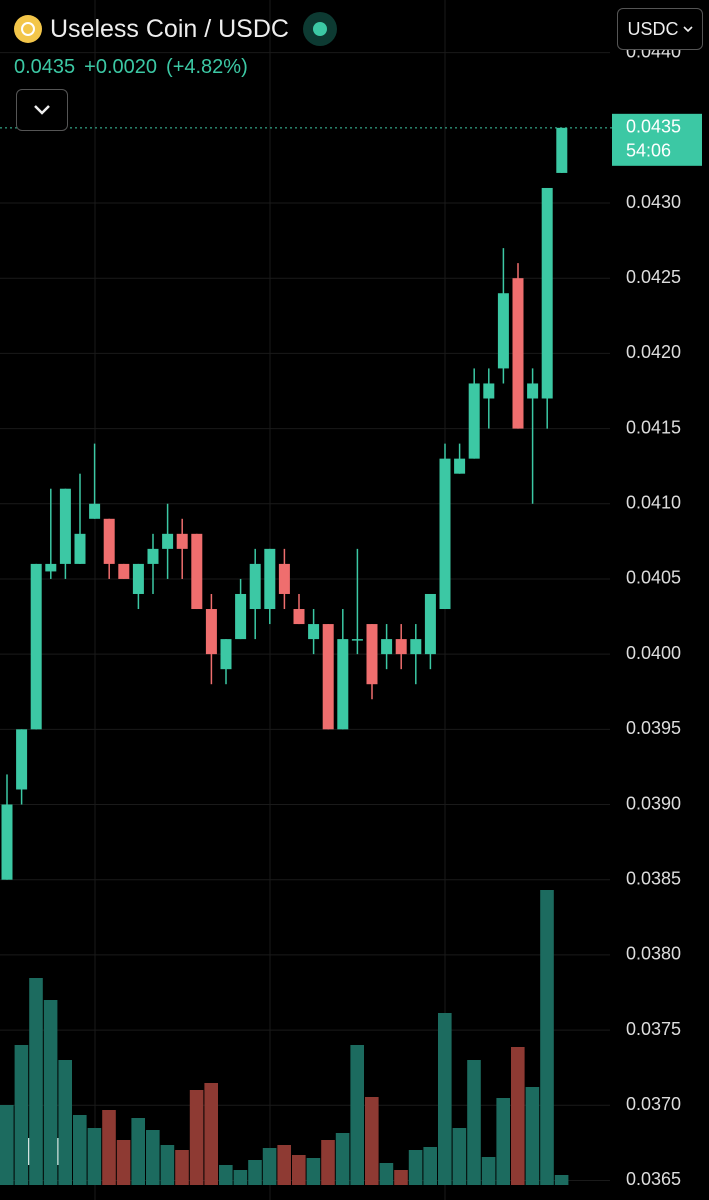  I want to click on last-price-box, so click(657, 139).